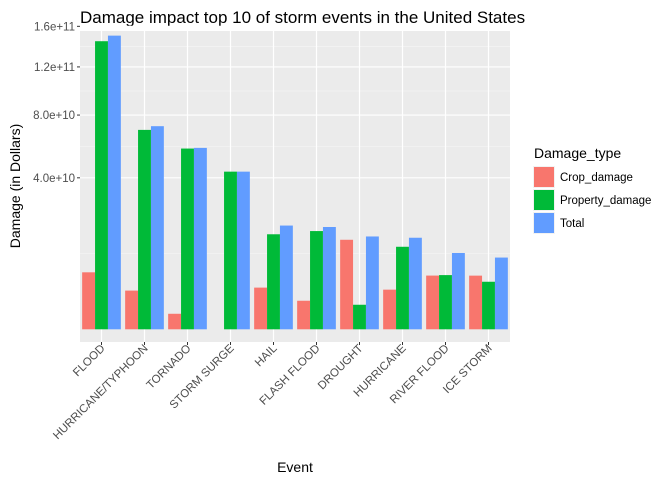 The image size is (672, 480). Describe the element at coordinates (596, 178) in the screenshot. I see `legend-label: Crop_damage` at that location.